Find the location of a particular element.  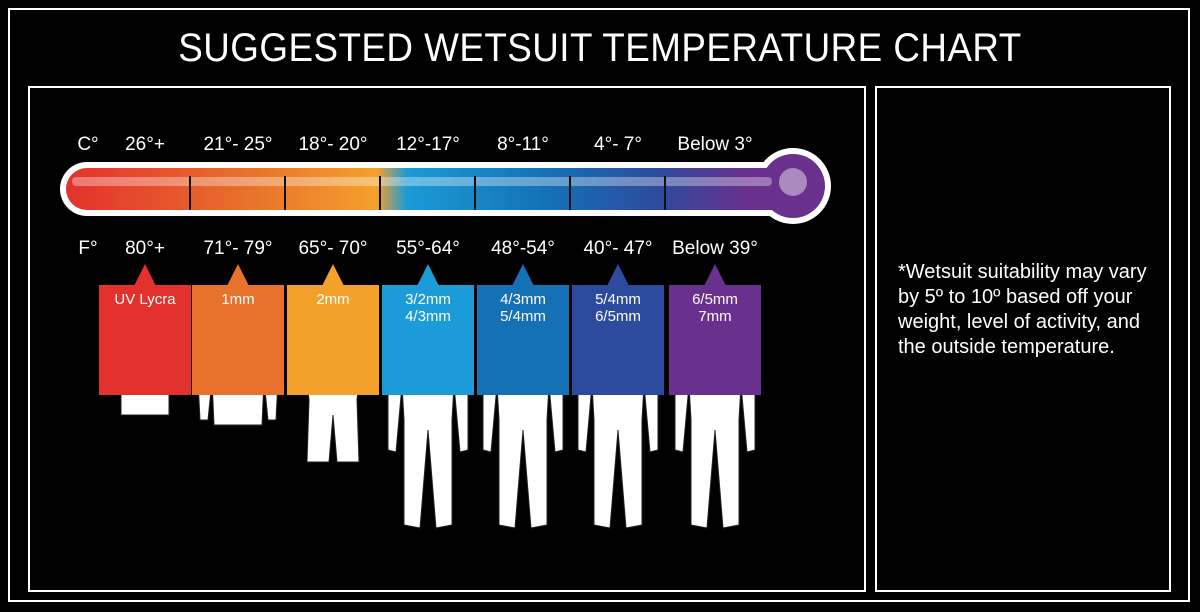

suit-swatch: UV Lycra is located at coordinates (145, 340).